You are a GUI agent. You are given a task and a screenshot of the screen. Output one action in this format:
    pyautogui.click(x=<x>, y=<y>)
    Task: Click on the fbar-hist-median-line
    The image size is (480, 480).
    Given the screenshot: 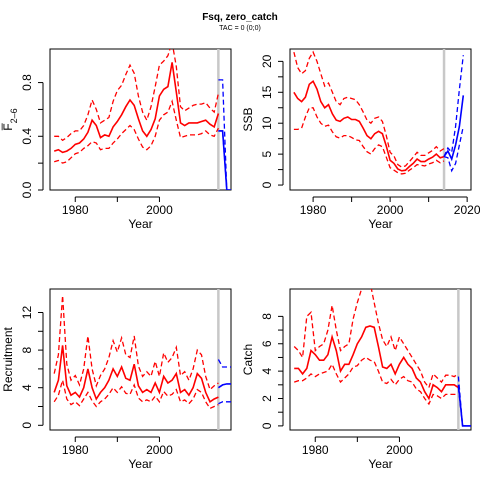 What is the action you would take?
    pyautogui.click(x=136, y=108)
    